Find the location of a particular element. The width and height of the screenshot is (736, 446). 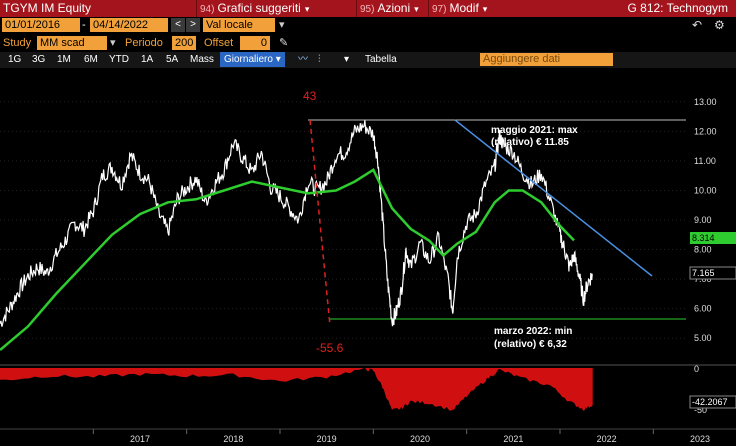

range-1d-button: 1G is located at coordinates (15, 59).